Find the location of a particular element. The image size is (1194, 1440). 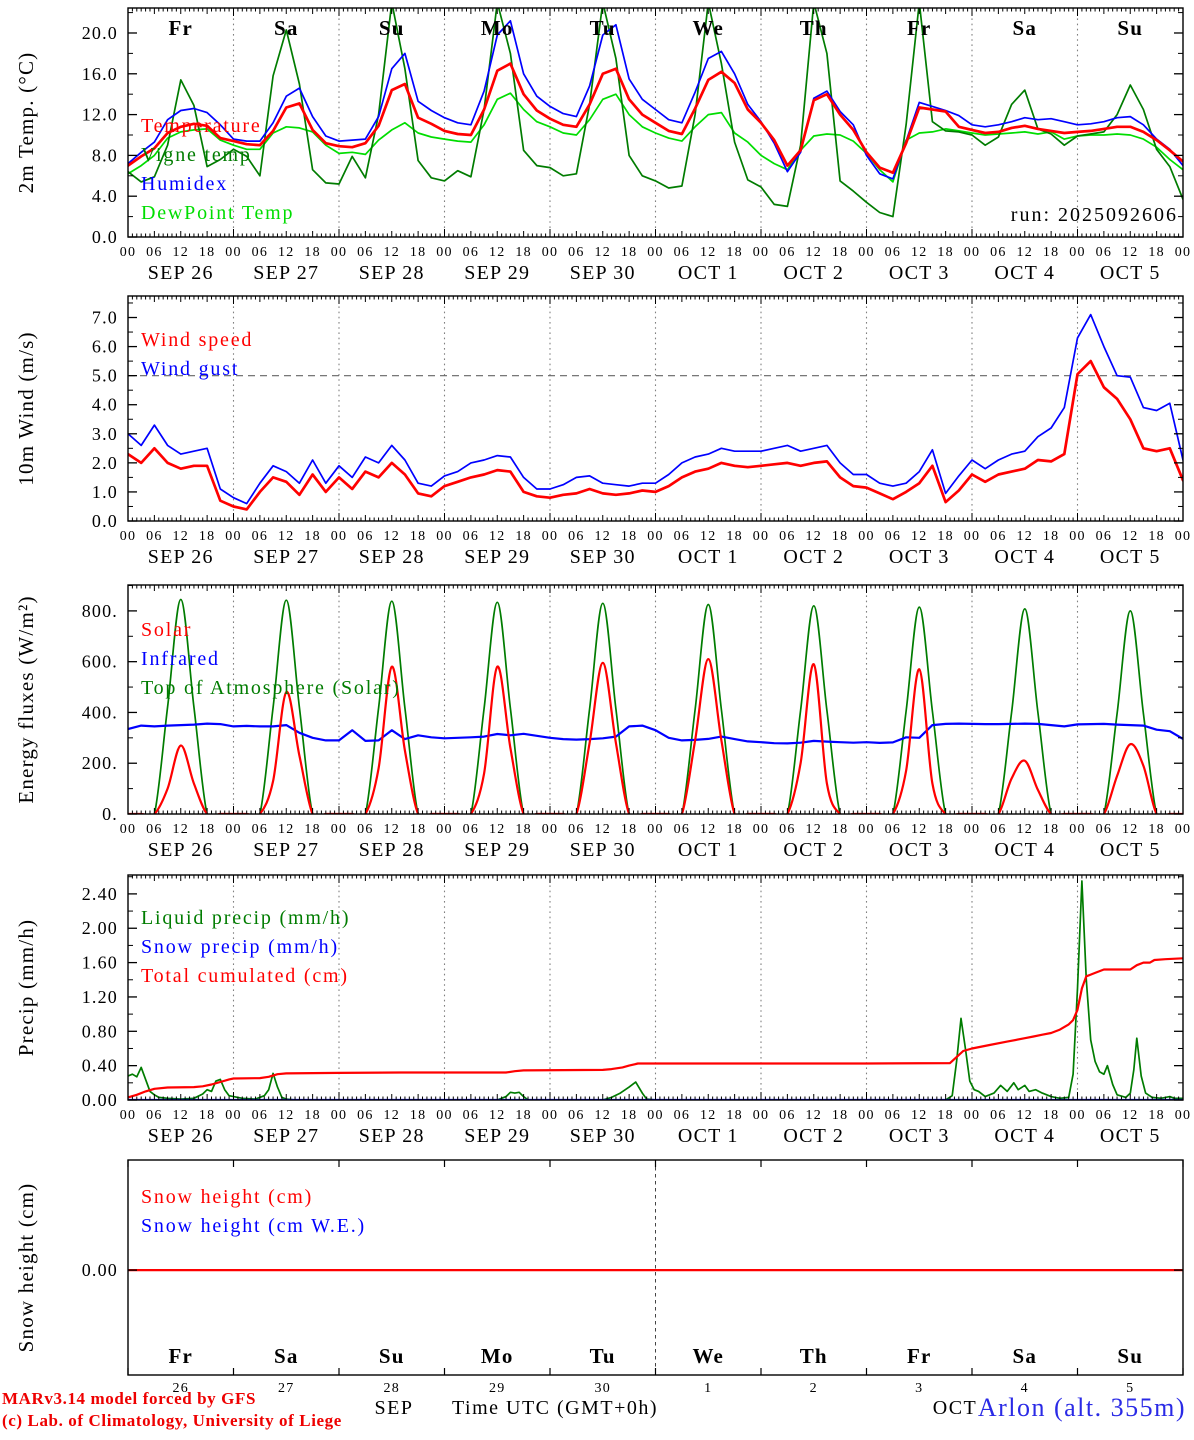

svg-text: 0.0 is located at coordinates (105, 521).